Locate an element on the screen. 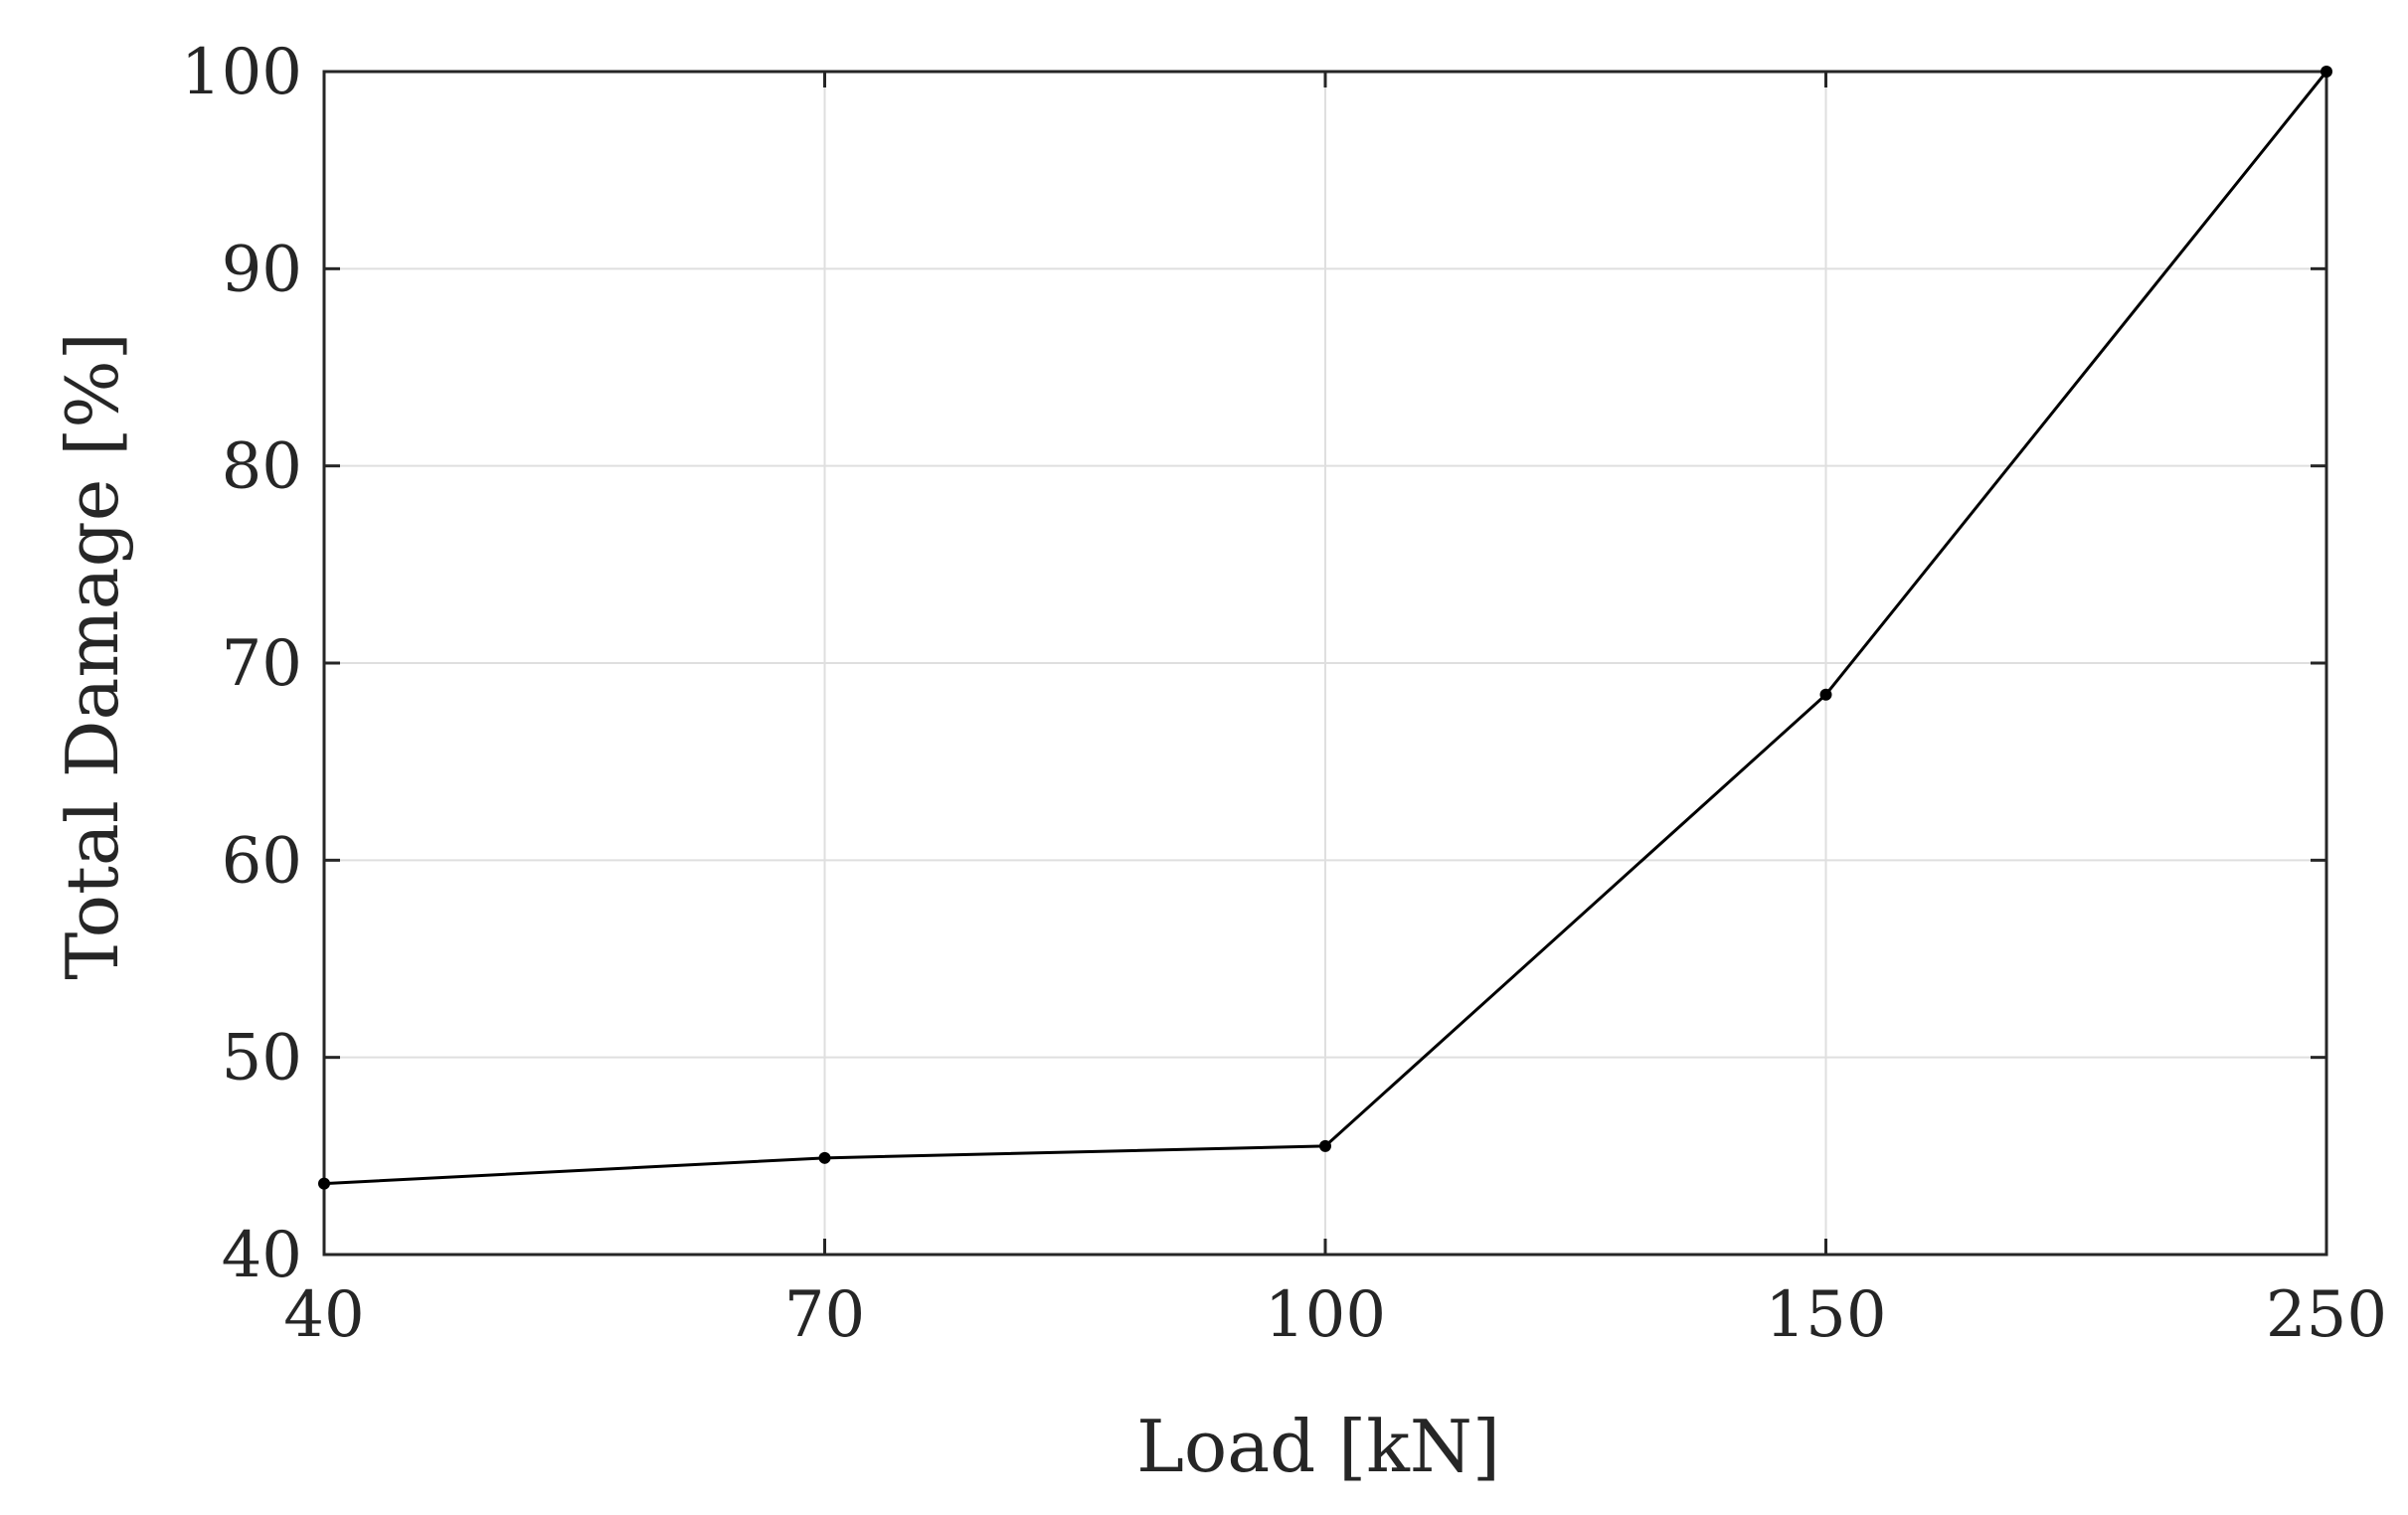 Image resolution: width=2408 pixels, height=1515 pixels. y-tick-label: 40 is located at coordinates (262, 1255).